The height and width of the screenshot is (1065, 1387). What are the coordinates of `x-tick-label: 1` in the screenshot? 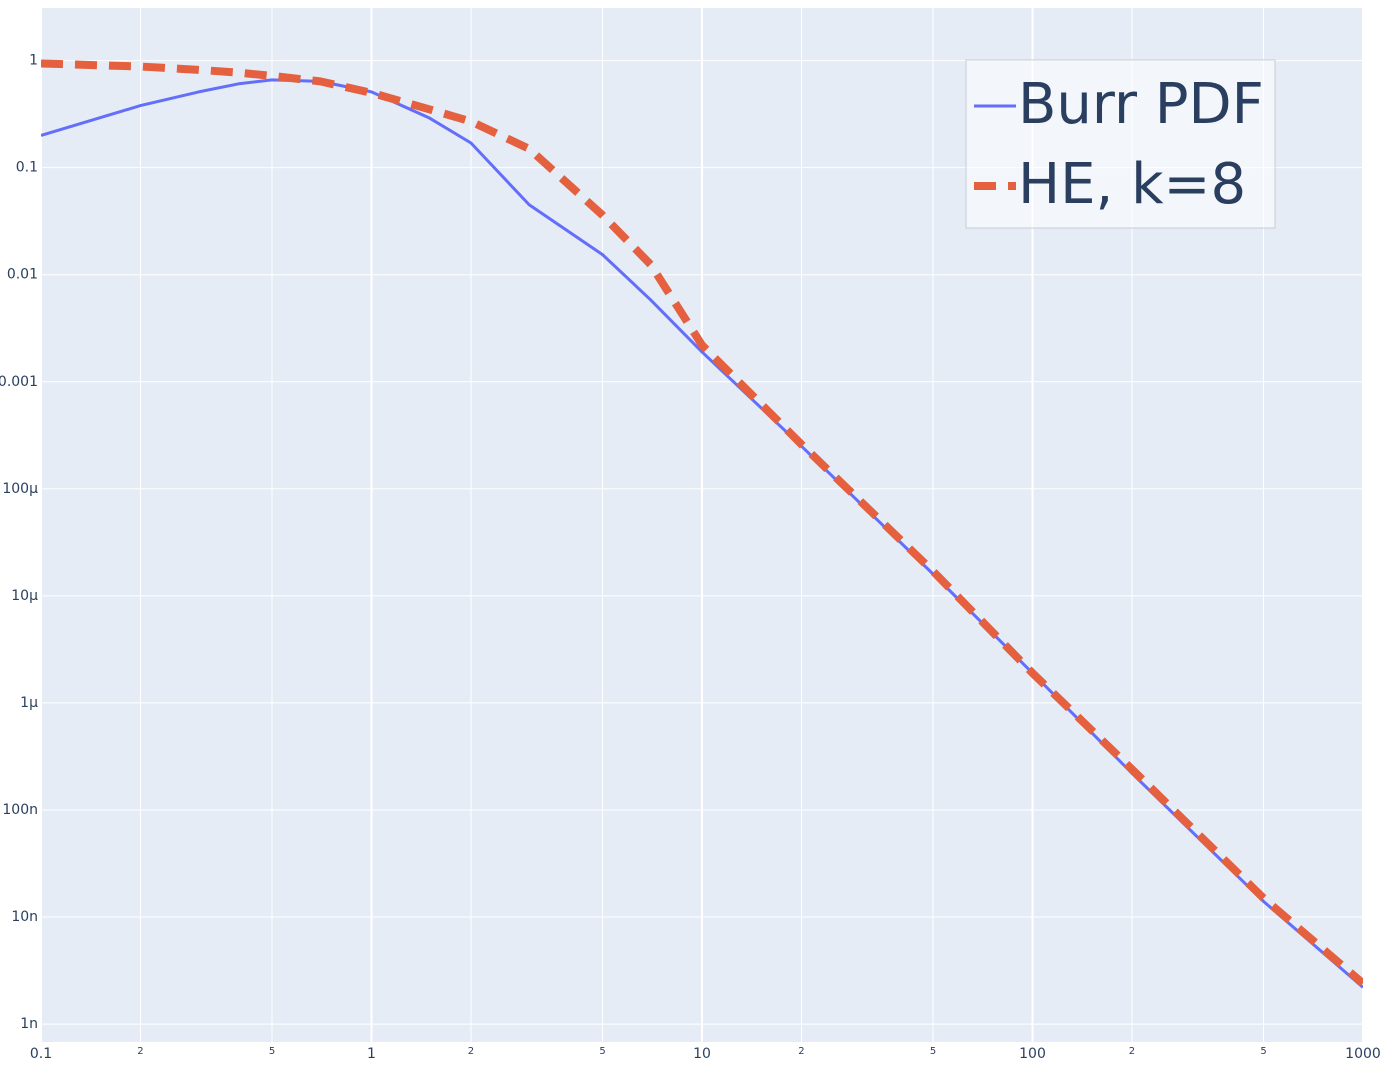 It's located at (371, 1054).